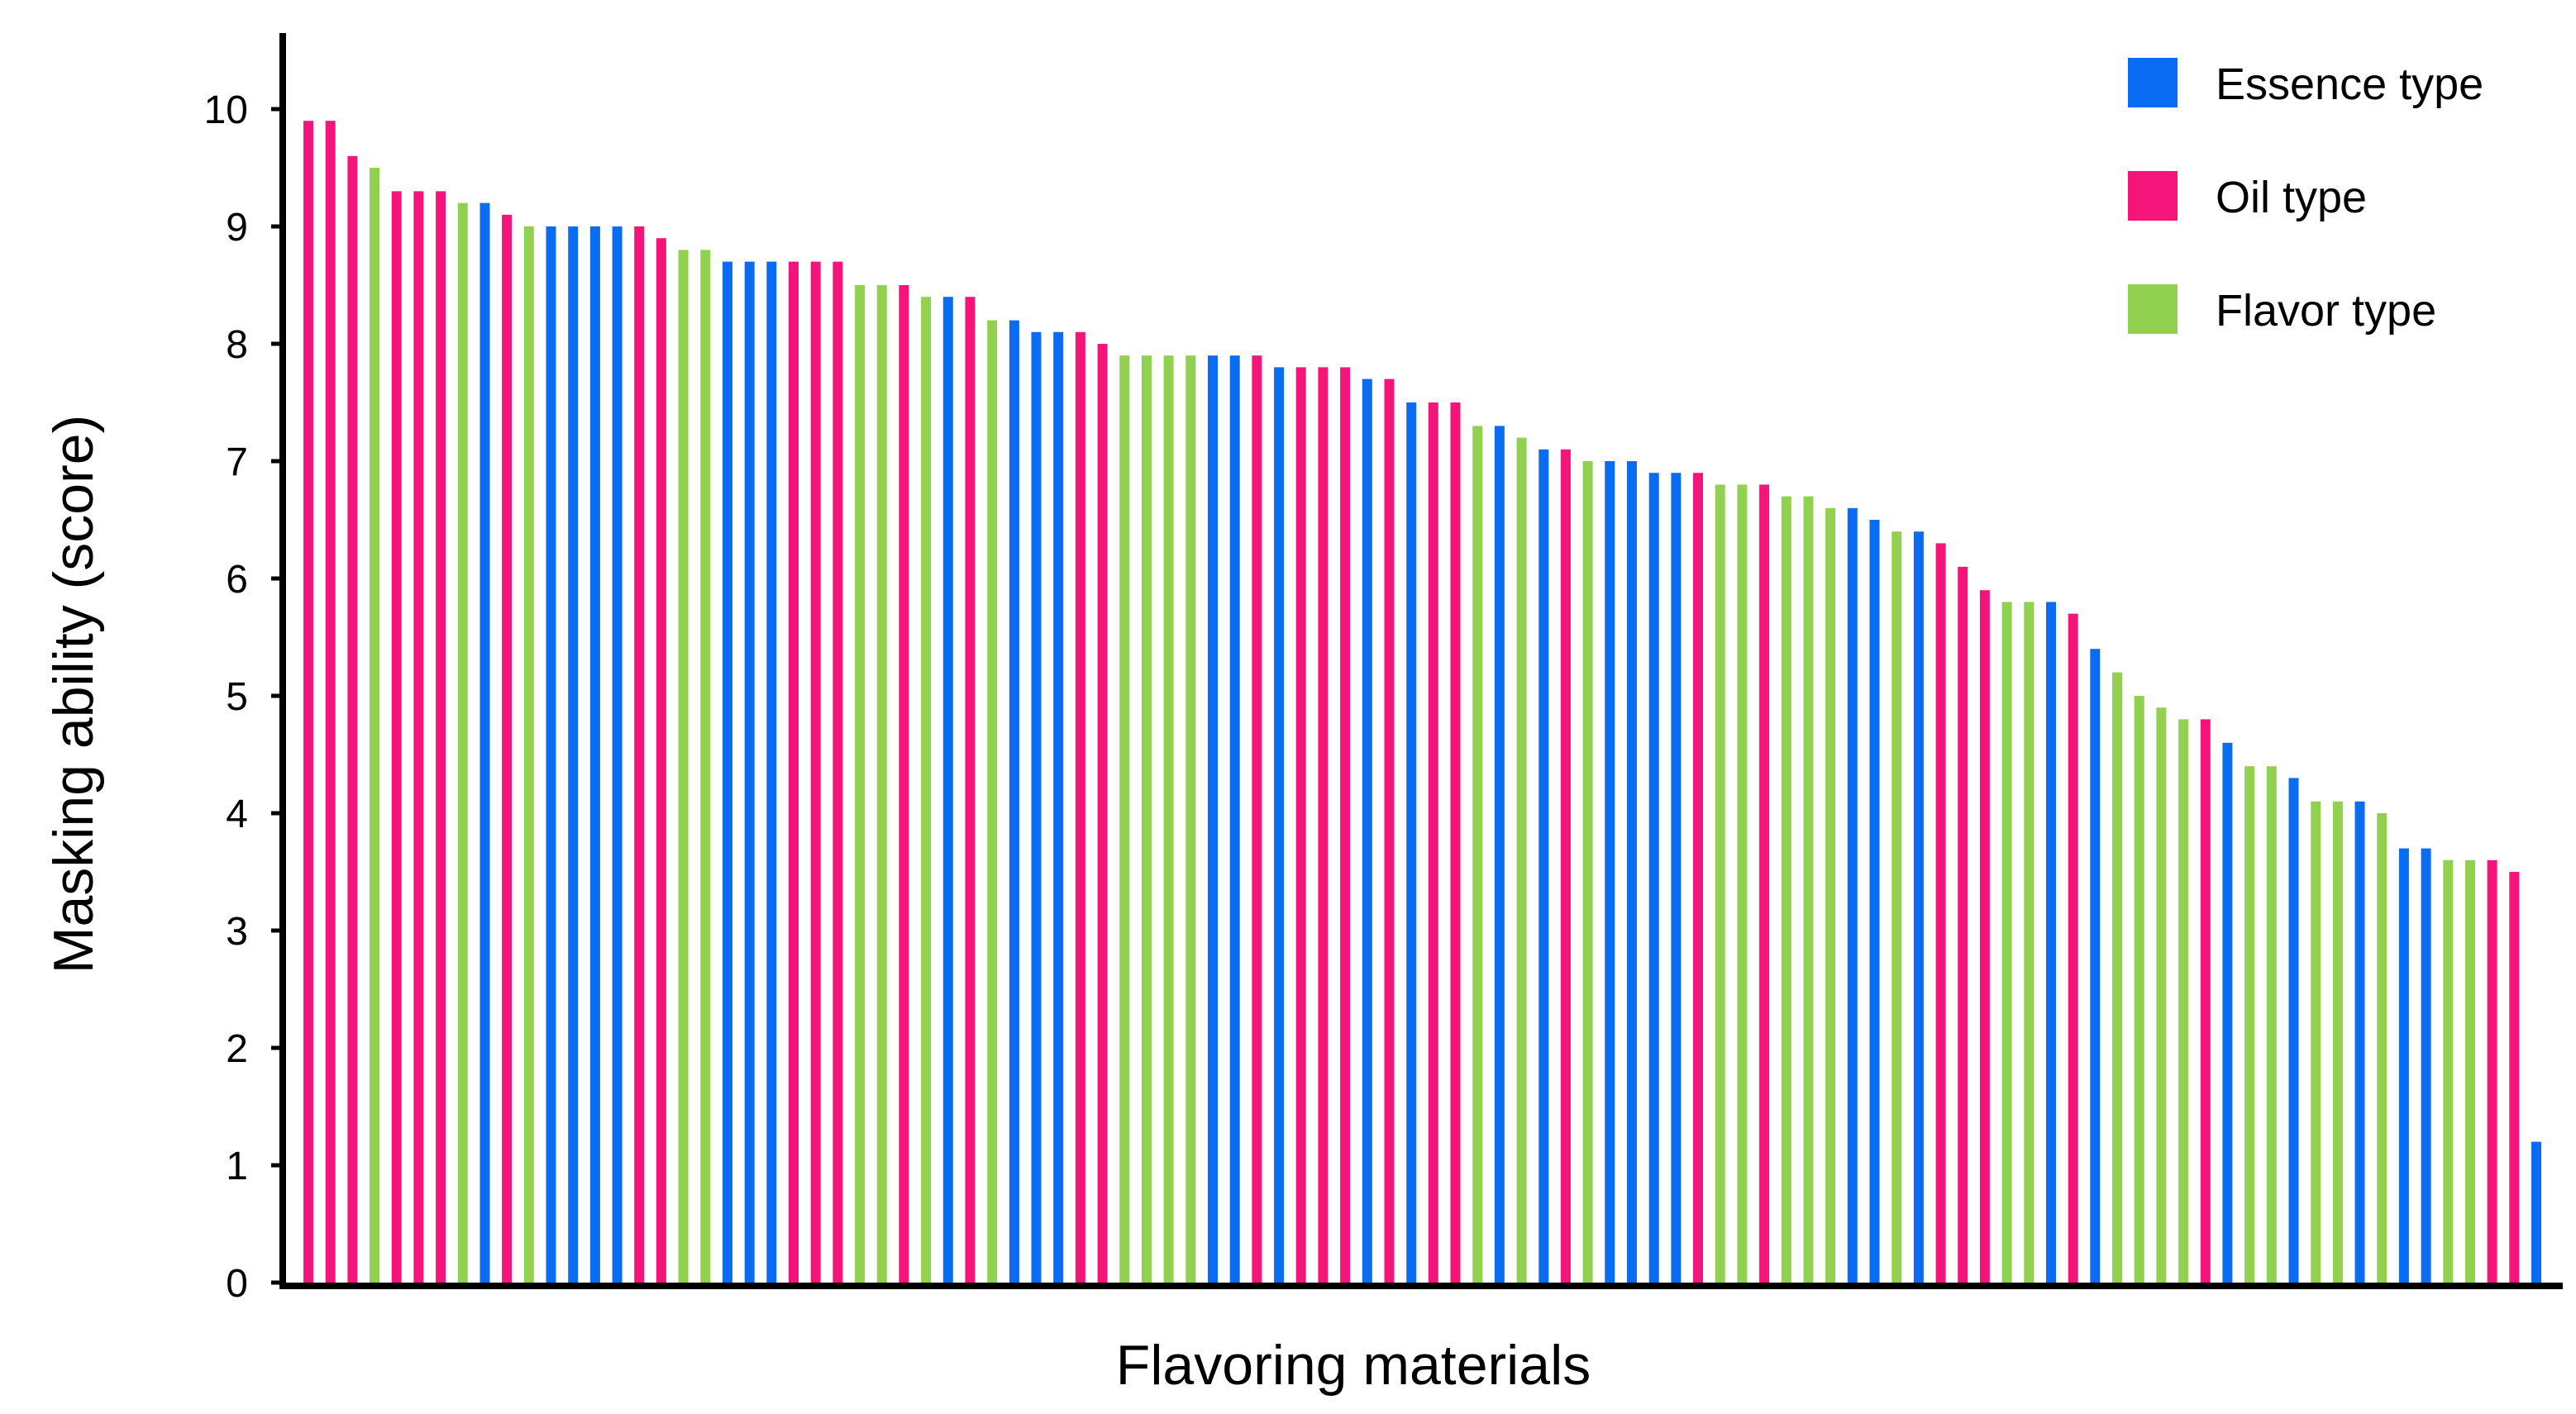  Describe the element at coordinates (1353, 1366) in the screenshot. I see `x-axis-title: Flavoring materials` at that location.